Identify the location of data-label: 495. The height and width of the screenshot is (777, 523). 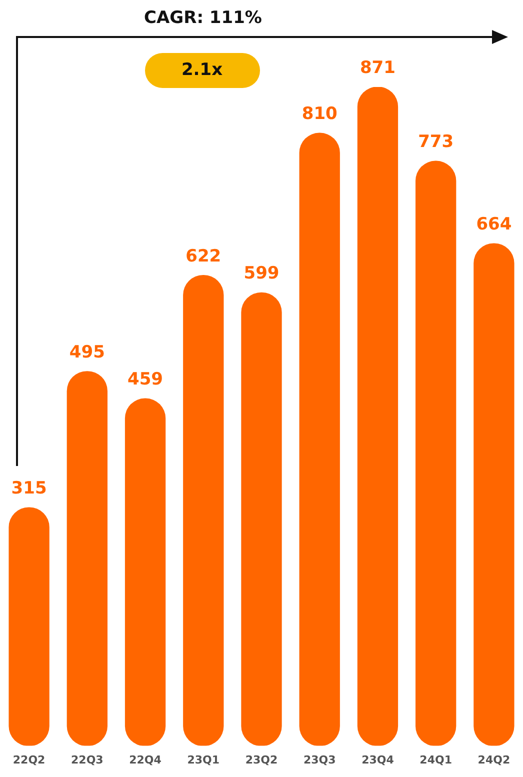
(87, 352).